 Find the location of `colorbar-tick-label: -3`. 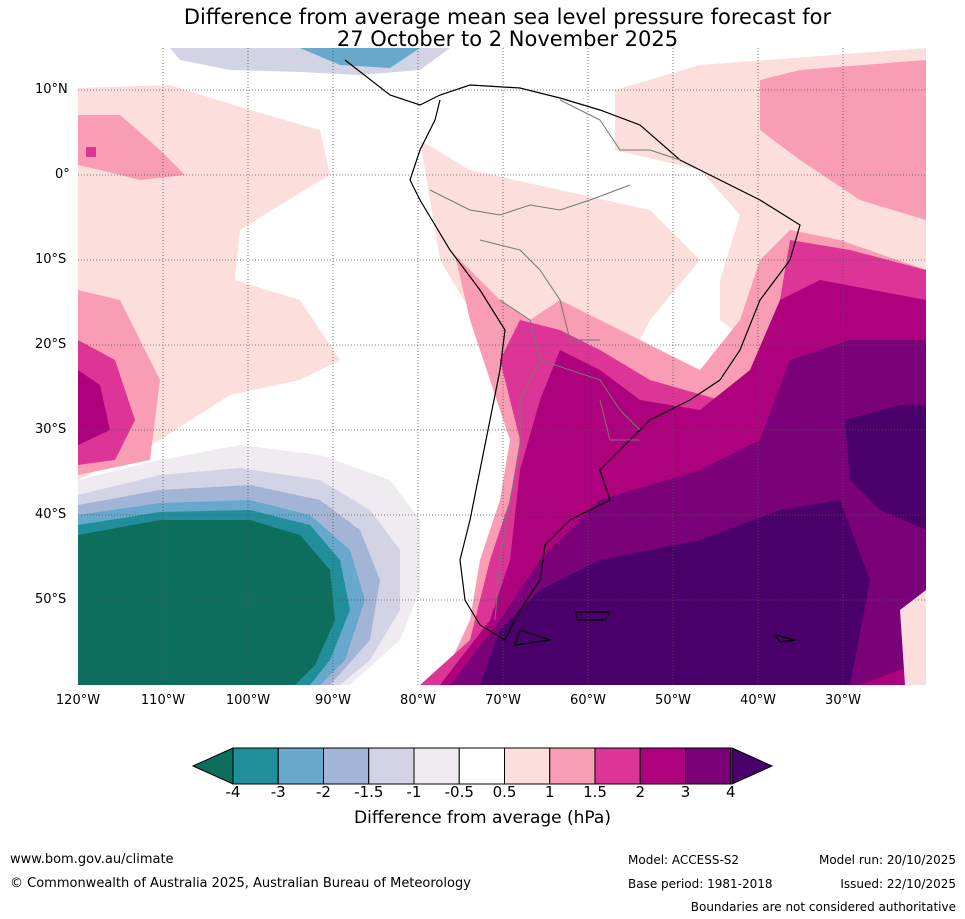

colorbar-tick-label: -3 is located at coordinates (278, 792).